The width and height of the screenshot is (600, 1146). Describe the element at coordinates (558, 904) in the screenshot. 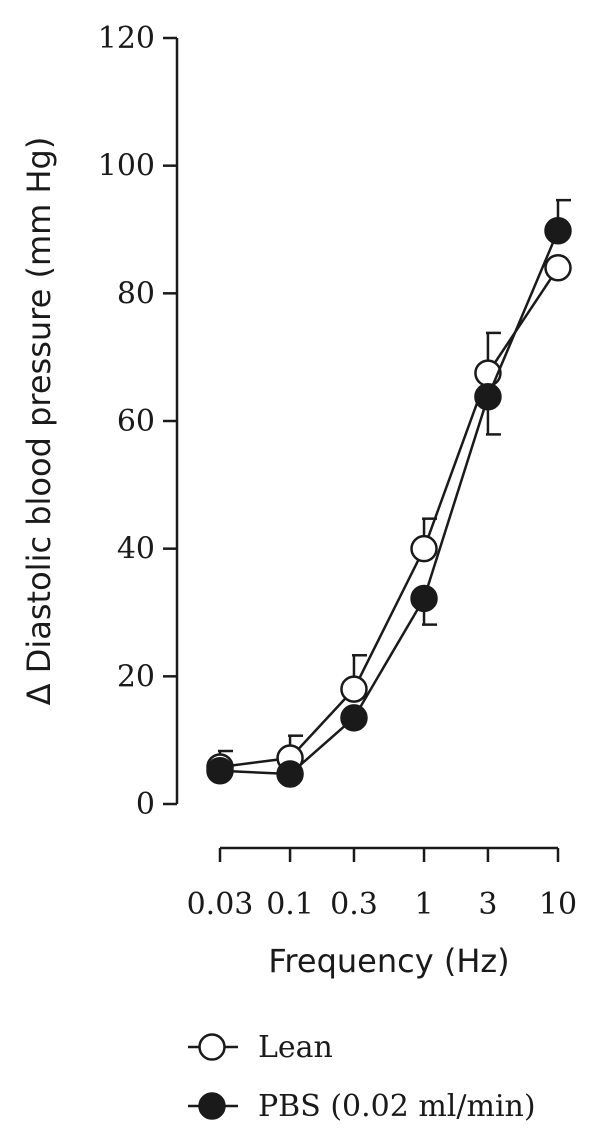

I see `x-tick-label: 10` at that location.